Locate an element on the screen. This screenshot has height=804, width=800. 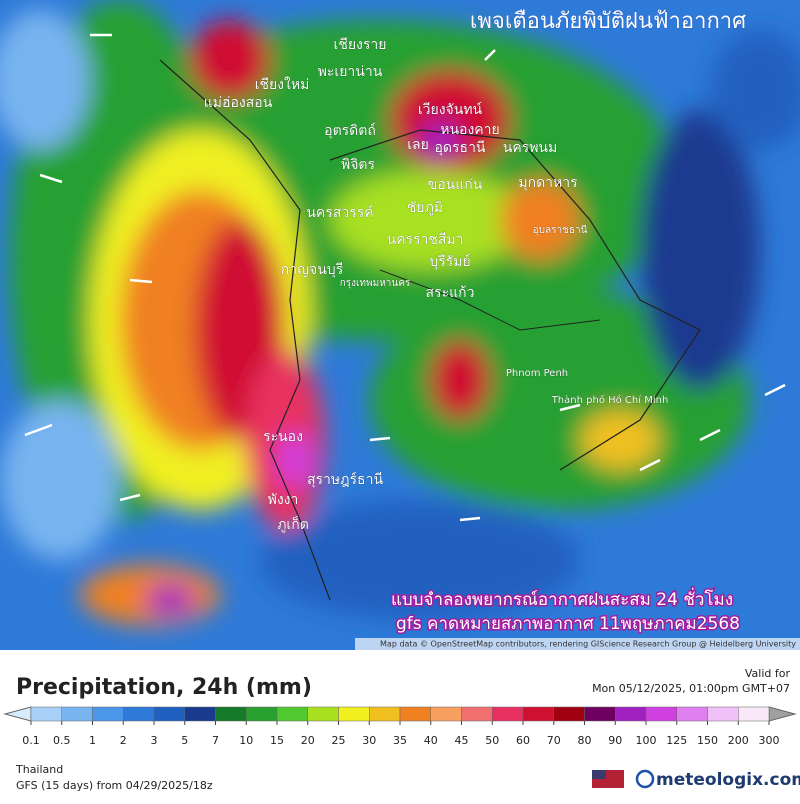
legend-label: 3 is located at coordinates (154, 740).